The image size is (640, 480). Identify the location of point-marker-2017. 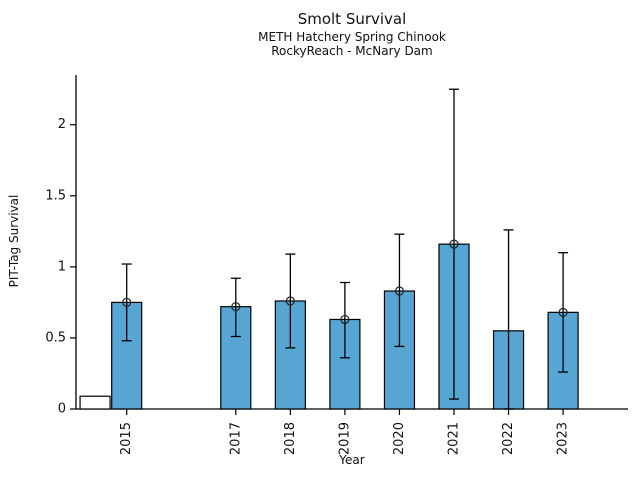
(236, 307).